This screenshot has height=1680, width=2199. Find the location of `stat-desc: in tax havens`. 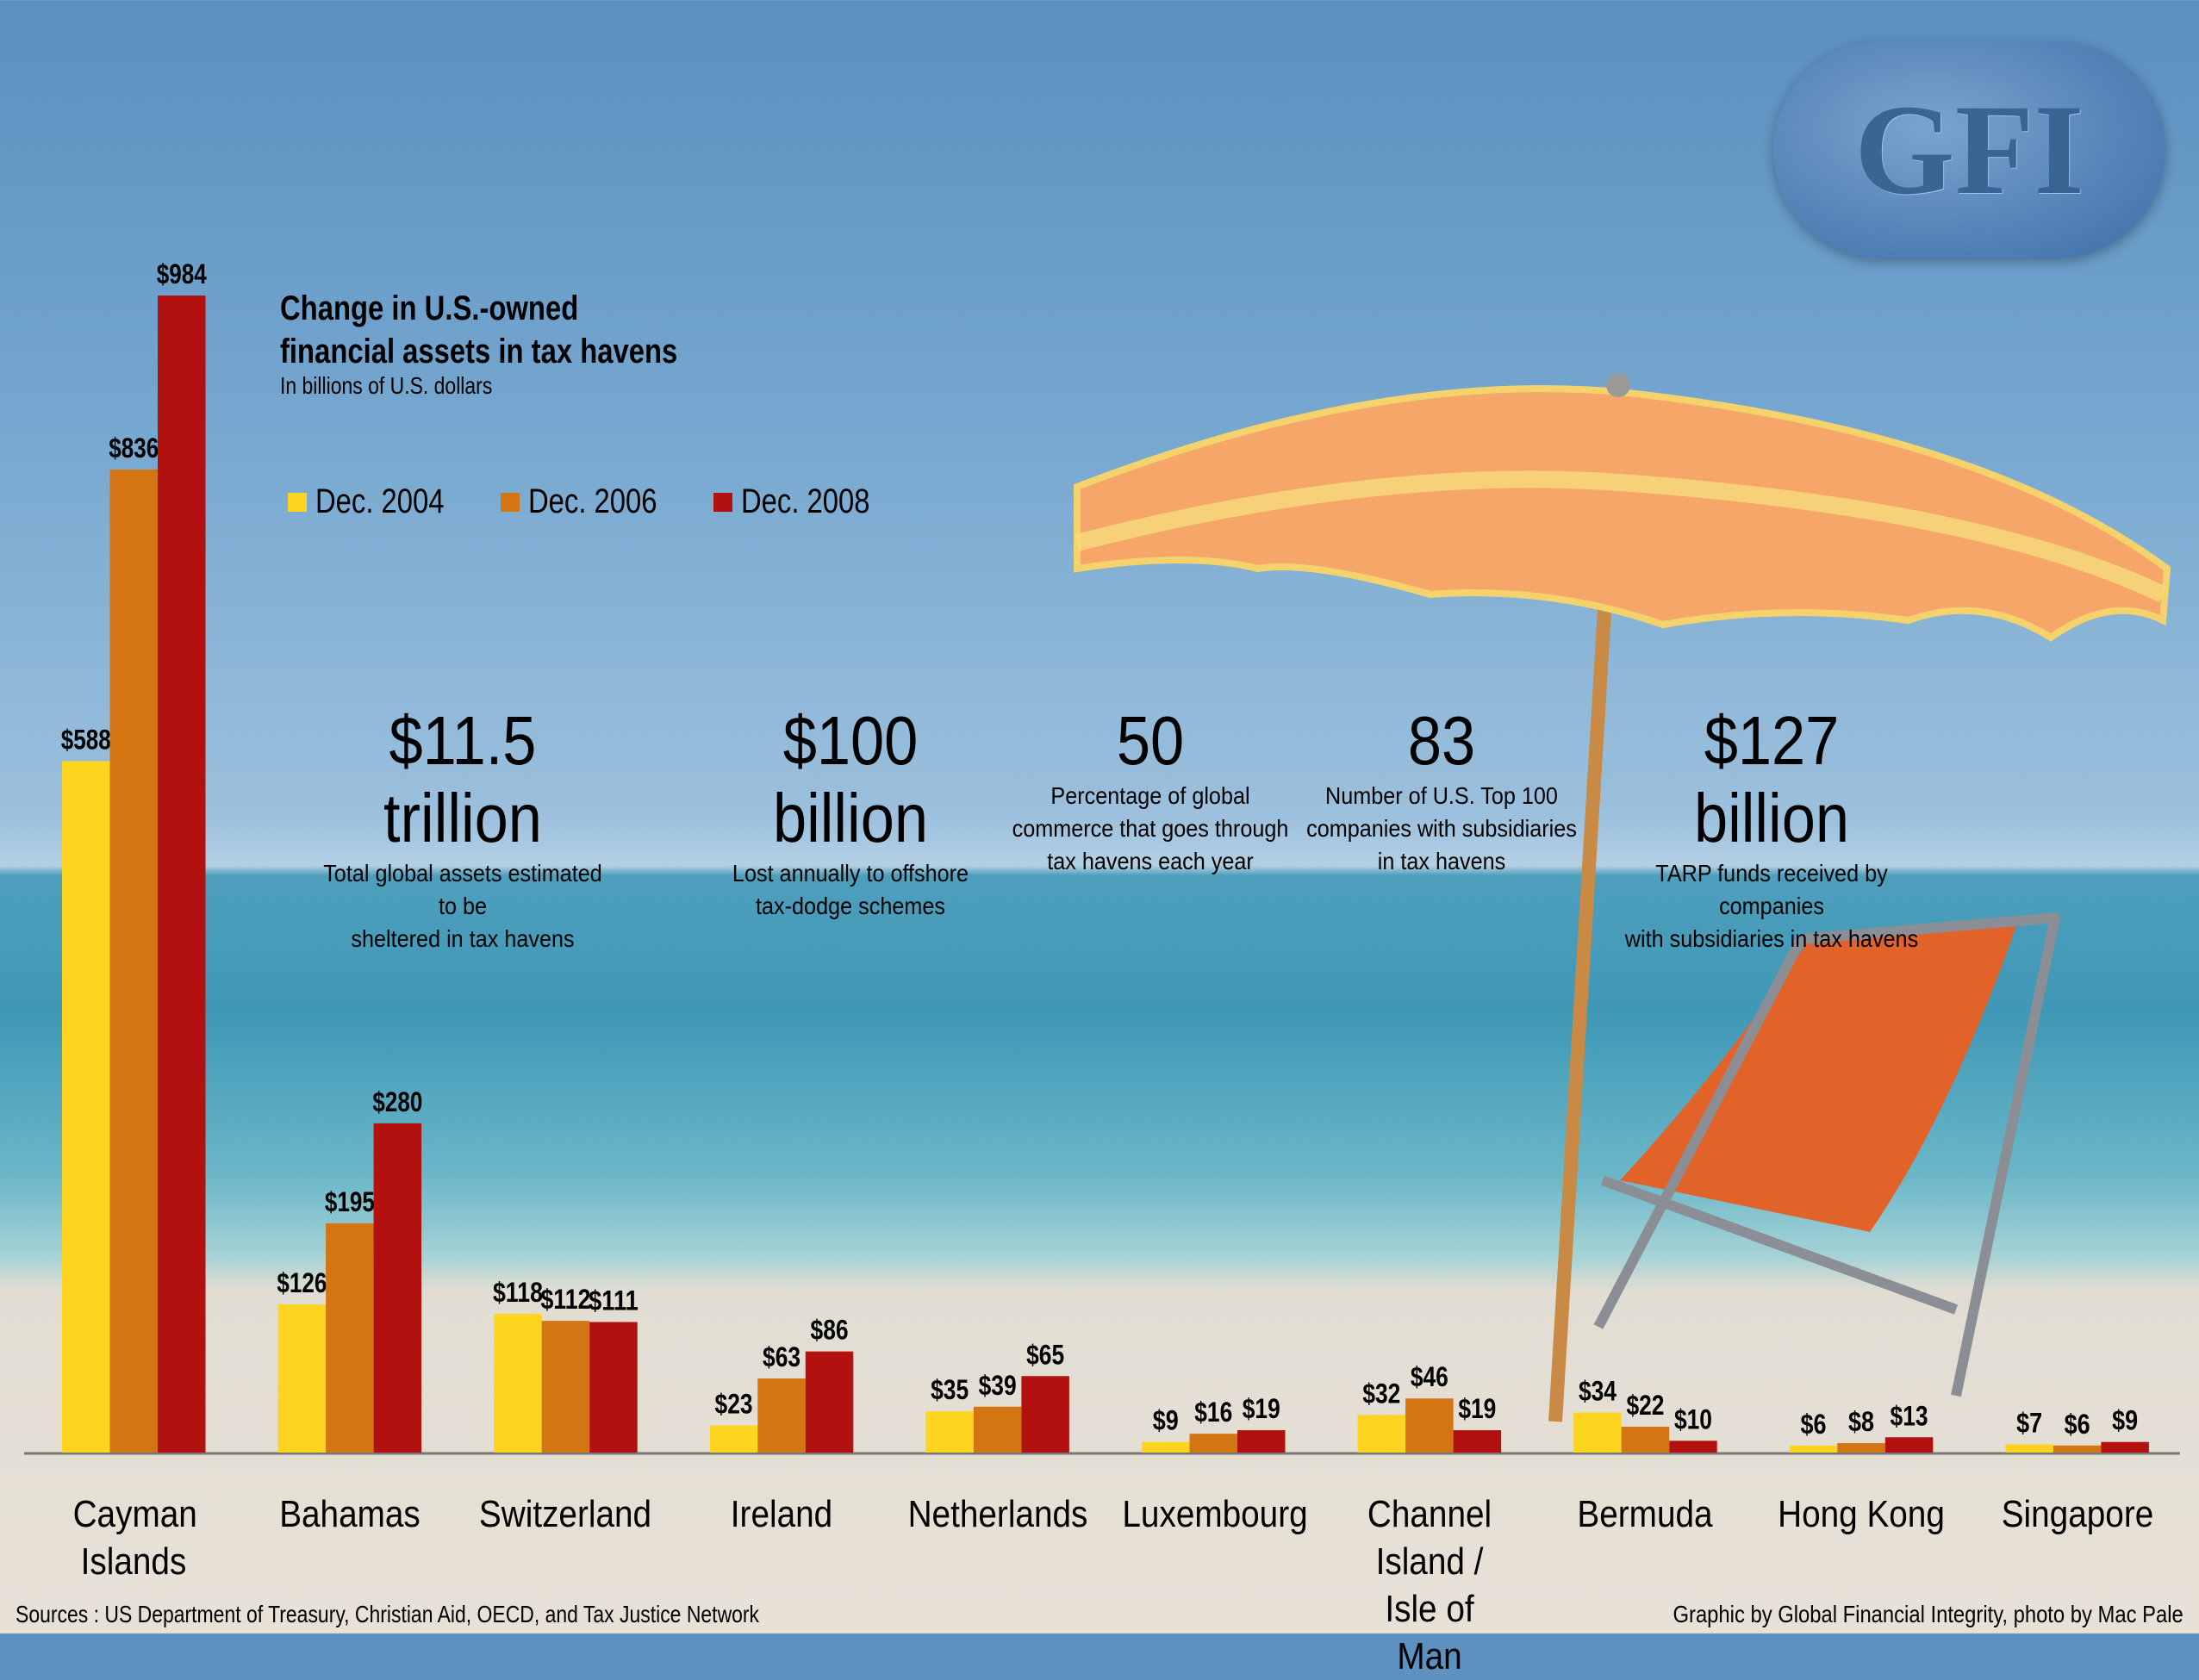

stat-desc: in tax havens is located at coordinates (1441, 861).